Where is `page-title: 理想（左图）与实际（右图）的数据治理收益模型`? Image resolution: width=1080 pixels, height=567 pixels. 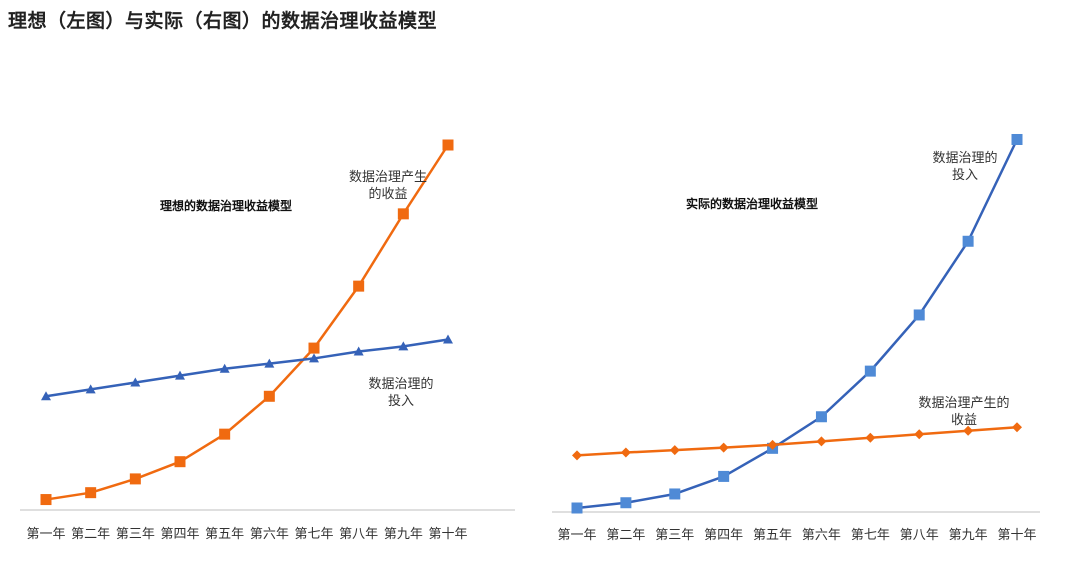
page-title: 理想（左图）与实际（右图）的数据治理收益模型 is located at coordinates (223, 21).